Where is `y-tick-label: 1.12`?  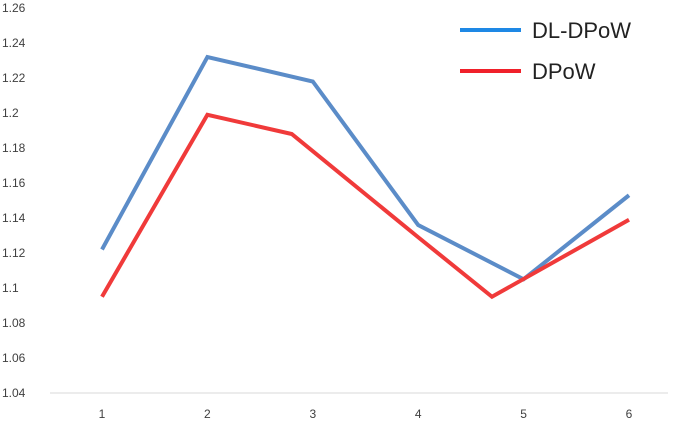
y-tick-label: 1.12 is located at coordinates (14, 253).